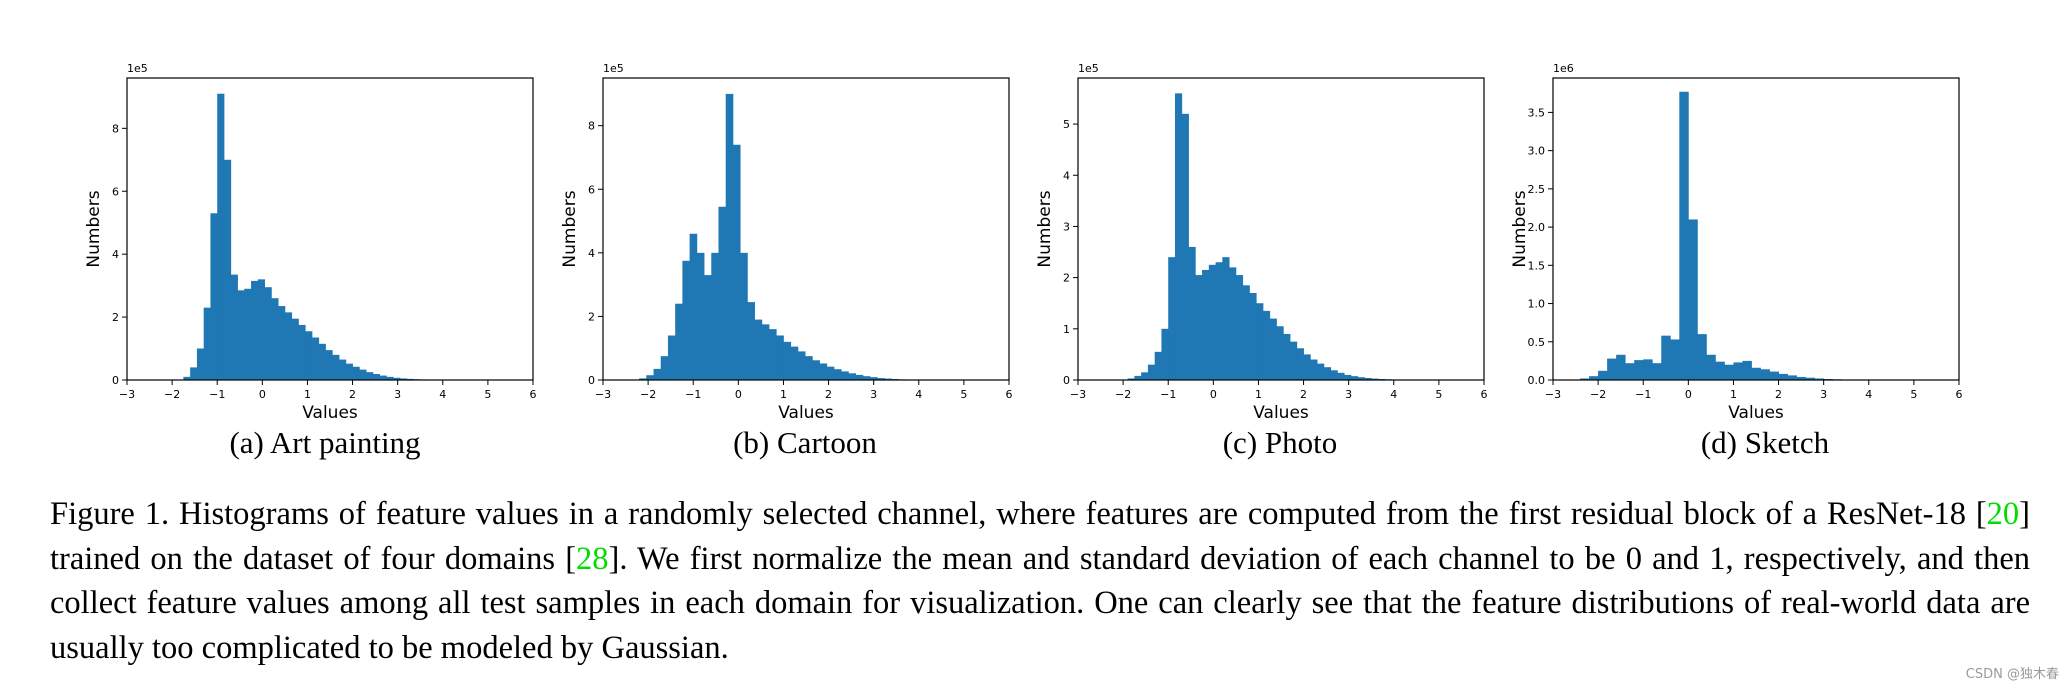 This screenshot has height=688, width=2069. I want to click on histogram-cartoon: −3 −2 −1 0 1 2 3 4 5 6 0 2 4 6 8 1e5 Values Numbers, so click(786, 242).